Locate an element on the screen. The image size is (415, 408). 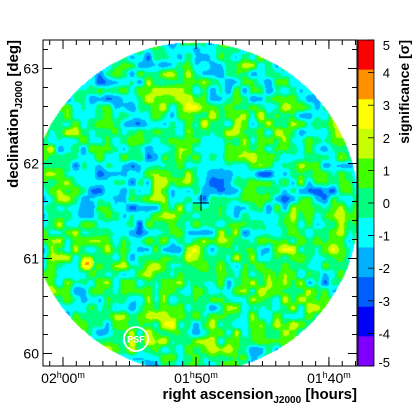
colorbar-tick-label: 4 is located at coordinates (386, 73).